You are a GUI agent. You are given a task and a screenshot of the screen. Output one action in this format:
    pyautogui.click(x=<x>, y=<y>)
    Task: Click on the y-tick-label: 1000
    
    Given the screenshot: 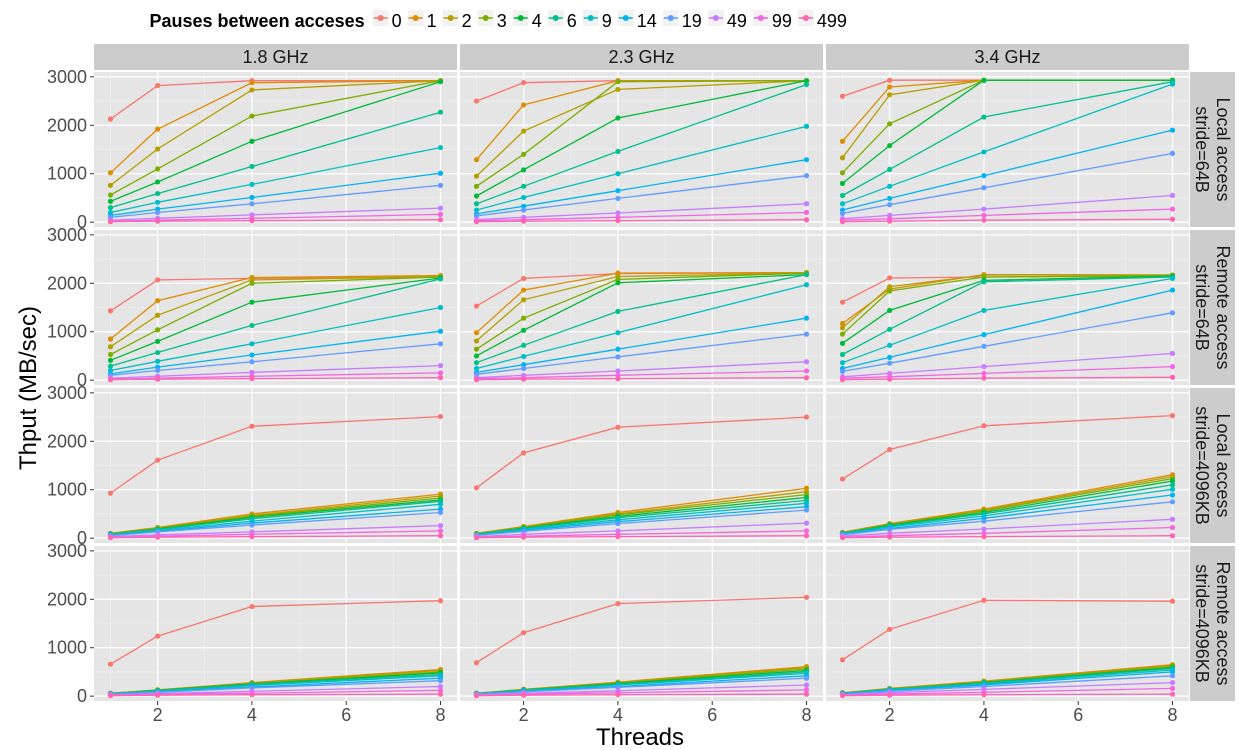 What is the action you would take?
    pyautogui.click(x=67, y=332)
    